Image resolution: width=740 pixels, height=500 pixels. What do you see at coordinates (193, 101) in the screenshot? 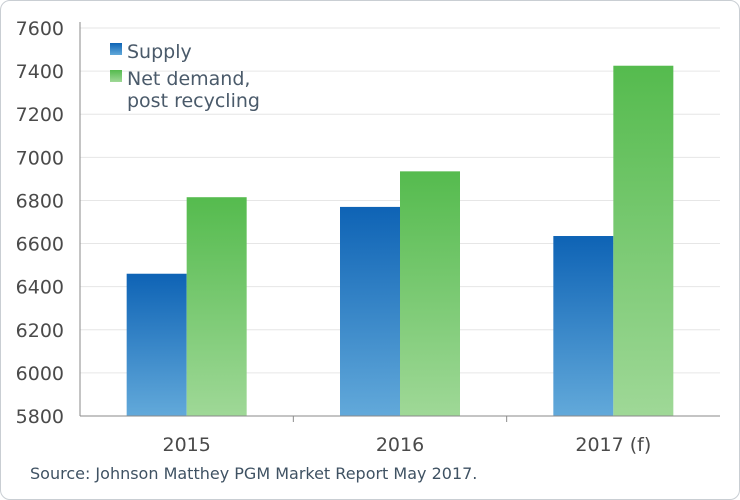
I see `legend-label-net-demand: post recycling` at bounding box center [193, 101].